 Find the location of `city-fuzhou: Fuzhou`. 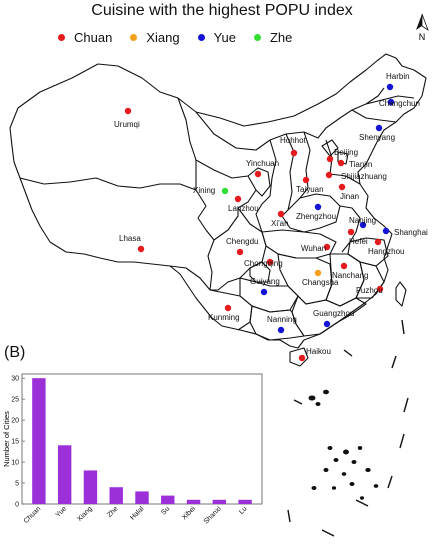

city-fuzhou: Fuzhou is located at coordinates (370, 290).